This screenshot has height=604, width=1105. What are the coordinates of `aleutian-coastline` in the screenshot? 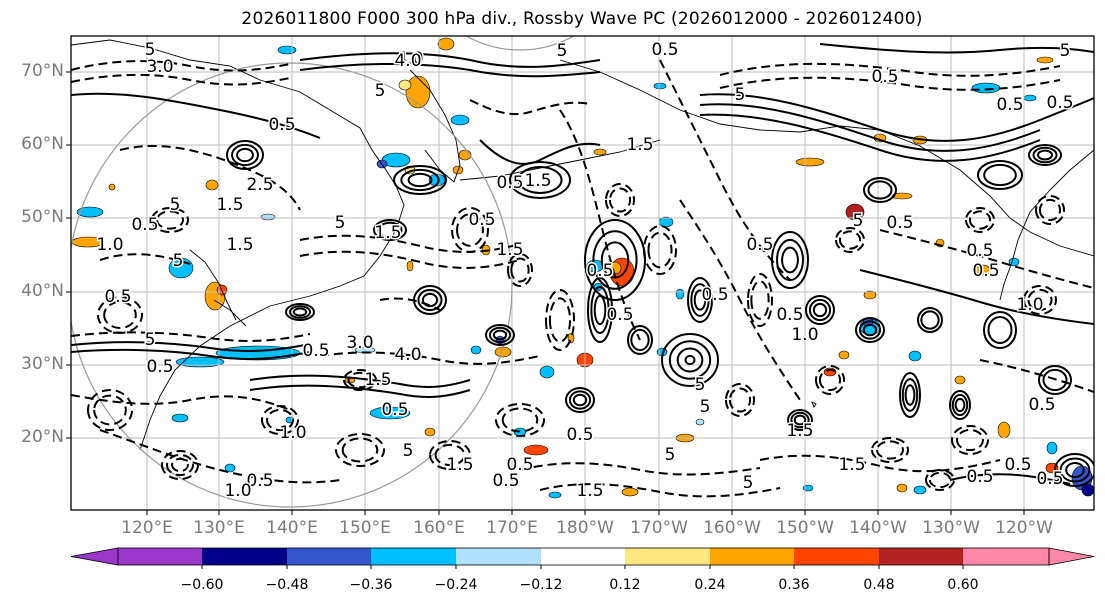 It's located at (560, 160).